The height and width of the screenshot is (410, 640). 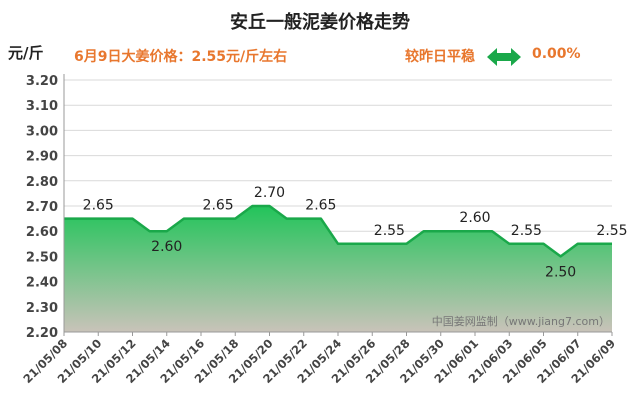 I want to click on y-tick-label: 2.30, so click(x=42, y=308).